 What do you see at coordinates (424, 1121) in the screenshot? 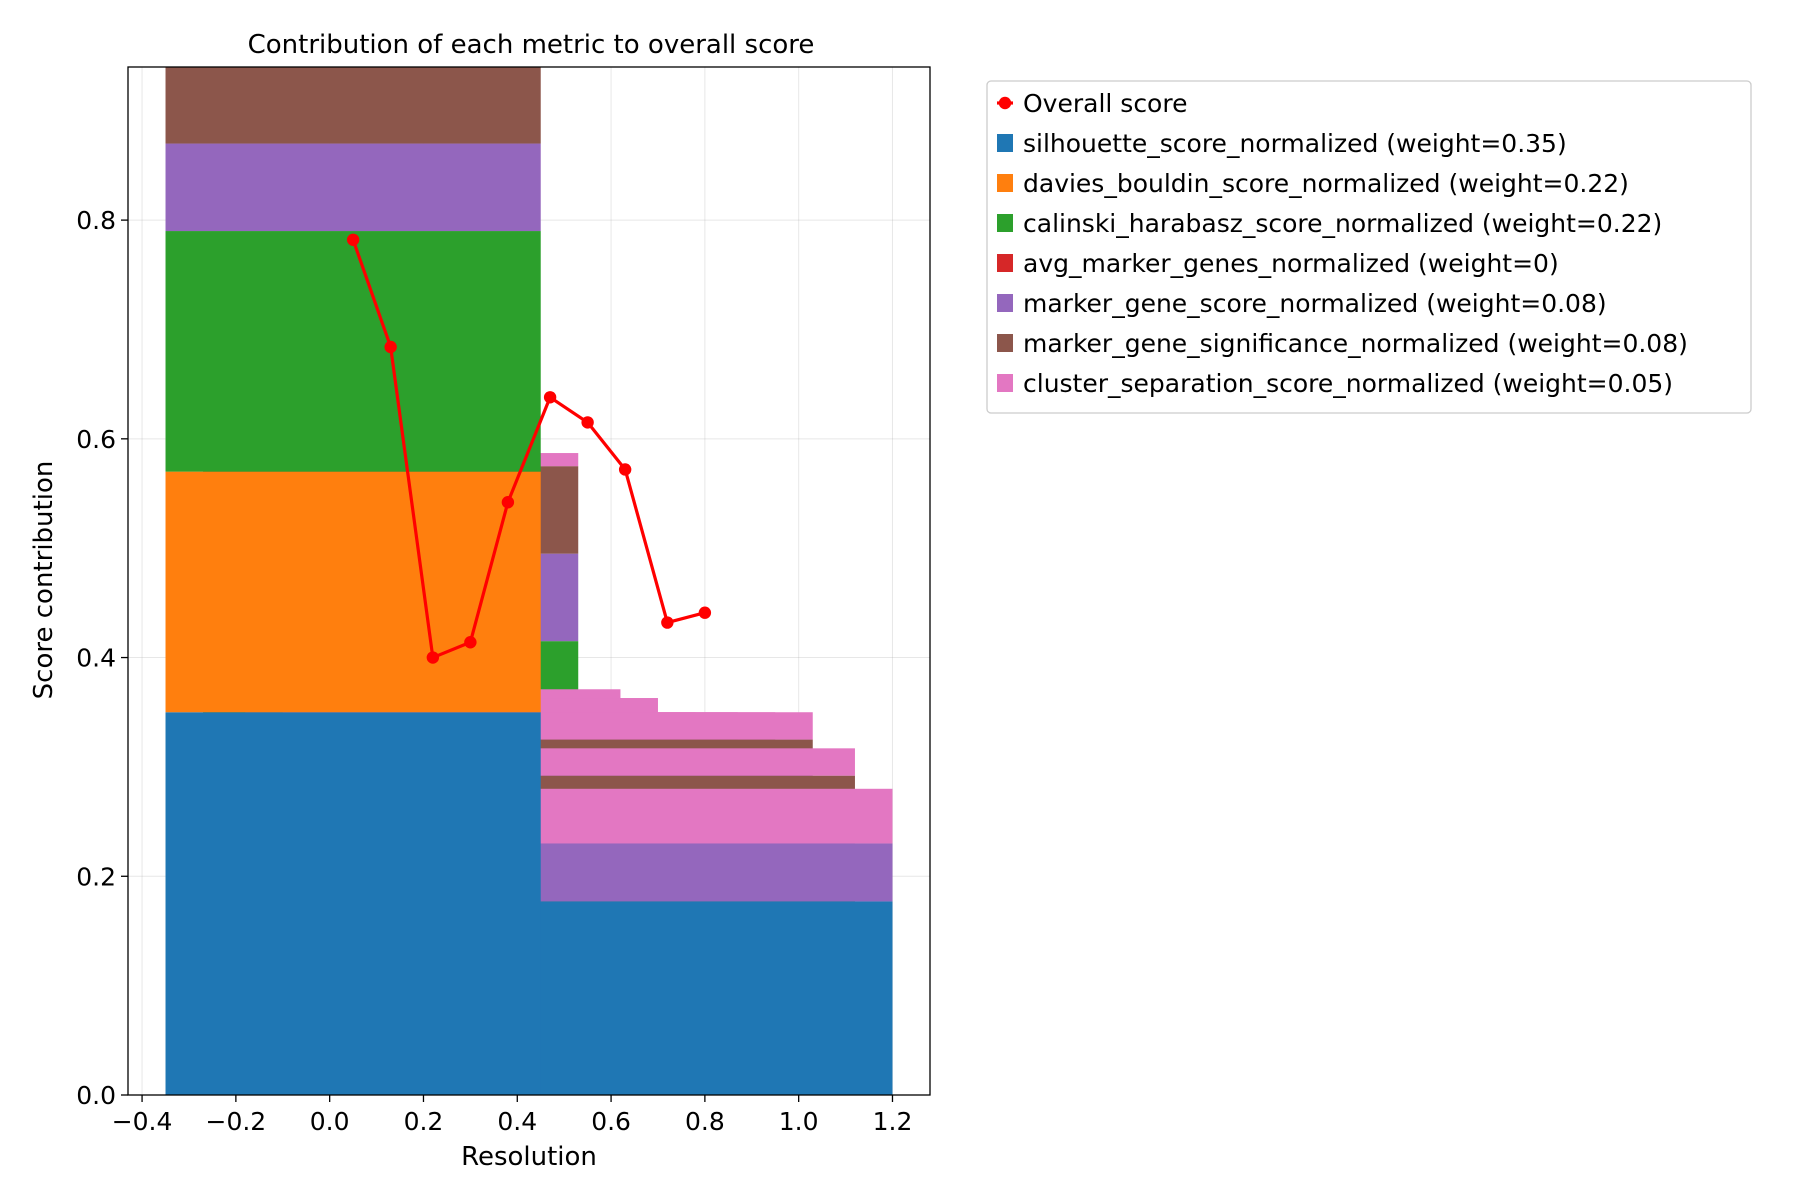
I see `x-tick-label-3: 0.2` at bounding box center [424, 1121].